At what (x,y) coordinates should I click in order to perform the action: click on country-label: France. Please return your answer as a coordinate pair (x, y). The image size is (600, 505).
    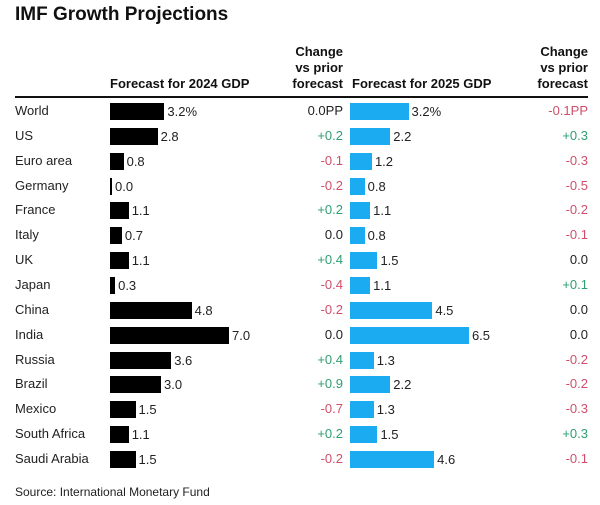
    Looking at the image, I should click on (35, 210).